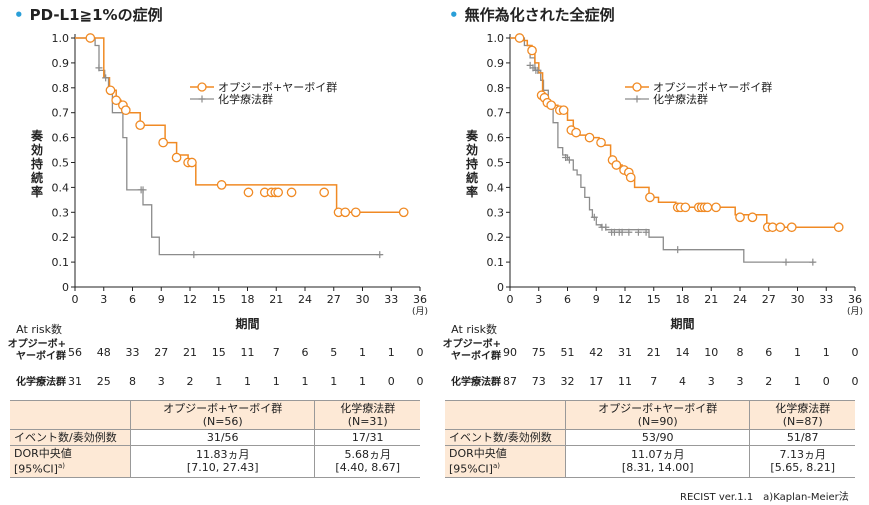  Describe the element at coordinates (496, 88) in the screenshot. I see `y-tick-label: 0.8` at that location.